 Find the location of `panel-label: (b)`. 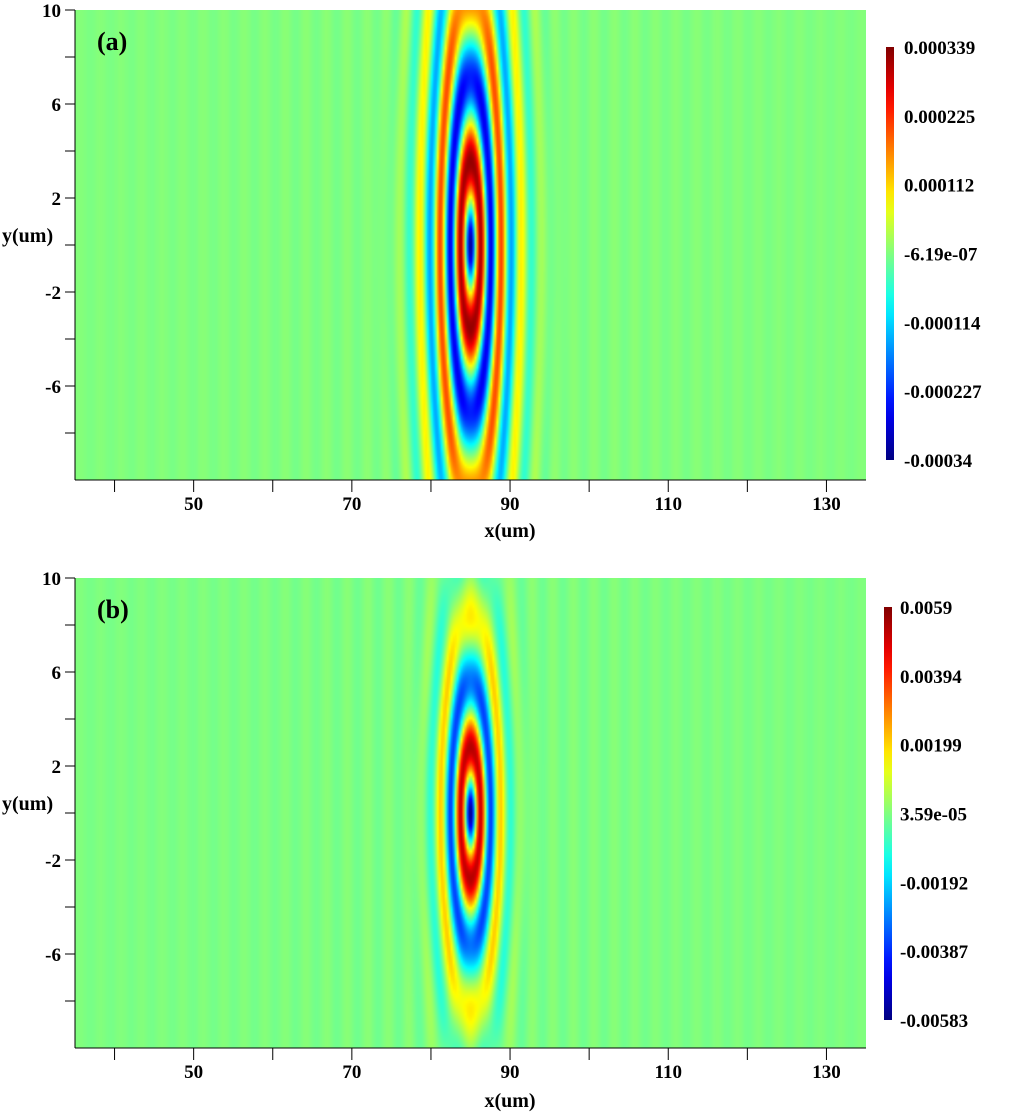

panel-label: (b) is located at coordinates (113, 609).